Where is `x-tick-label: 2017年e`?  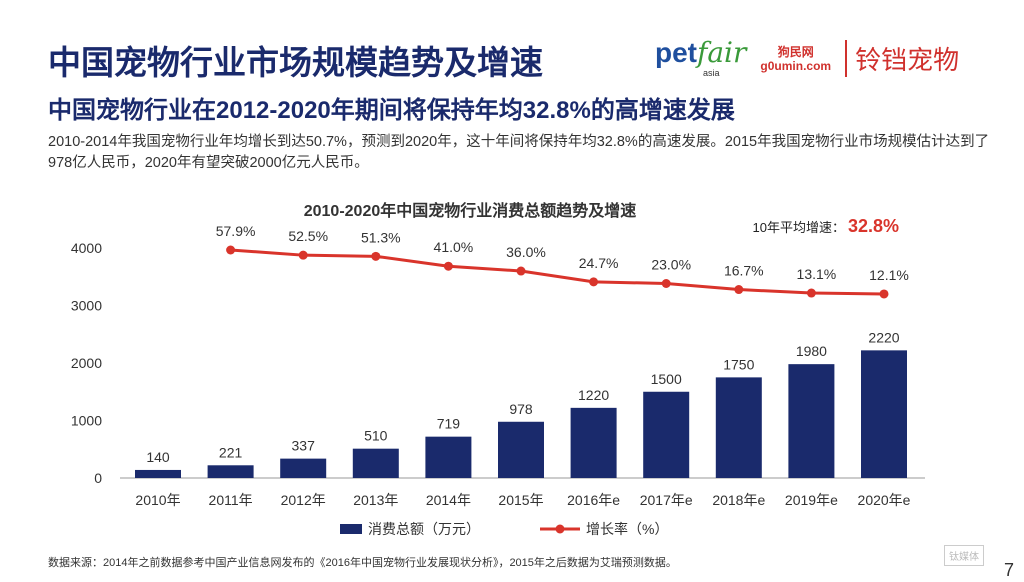 x-tick-label: 2017年e is located at coordinates (666, 500).